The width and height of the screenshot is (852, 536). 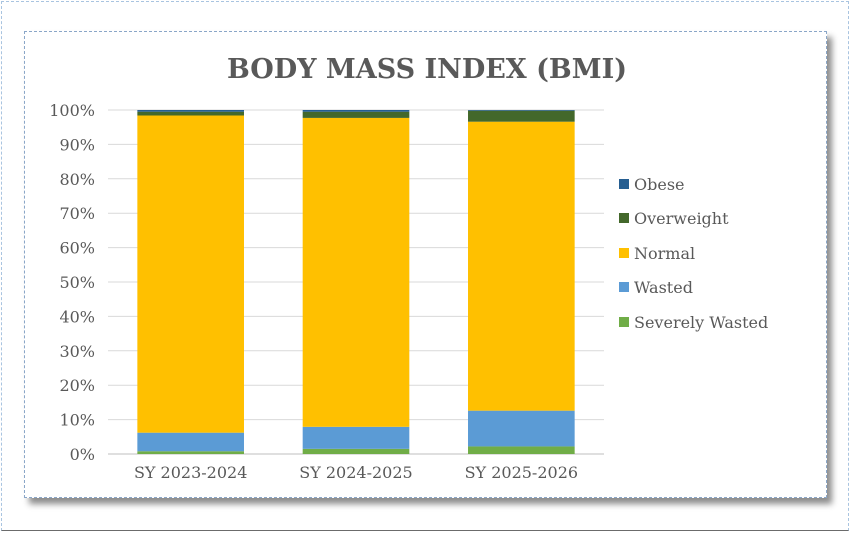 What do you see at coordinates (664, 253) in the screenshot?
I see `legend-label: Normal` at bounding box center [664, 253].